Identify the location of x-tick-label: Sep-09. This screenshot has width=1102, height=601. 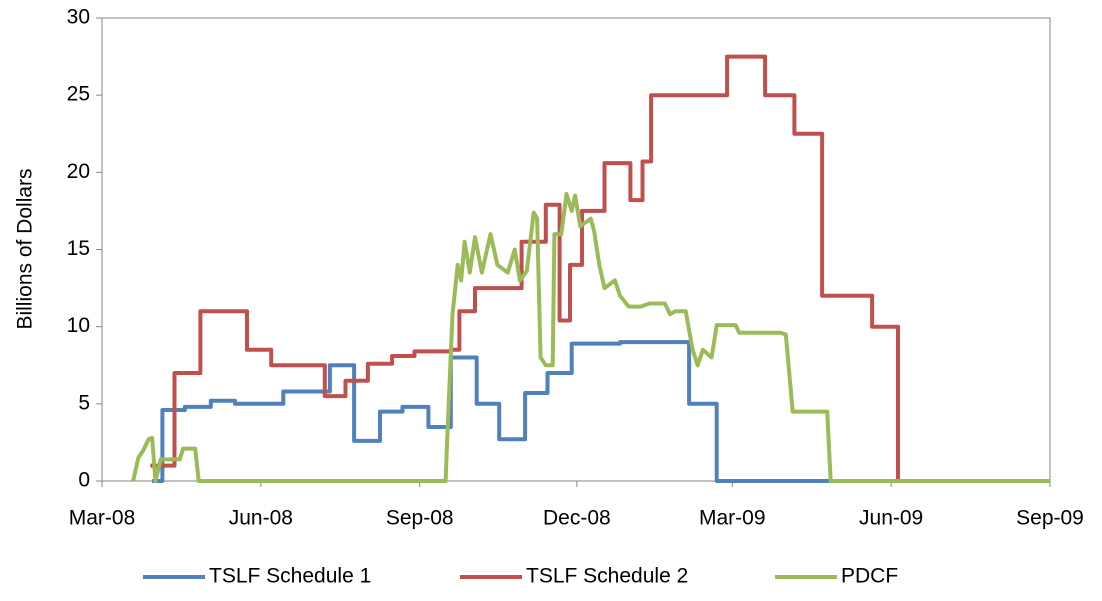
(1050, 518).